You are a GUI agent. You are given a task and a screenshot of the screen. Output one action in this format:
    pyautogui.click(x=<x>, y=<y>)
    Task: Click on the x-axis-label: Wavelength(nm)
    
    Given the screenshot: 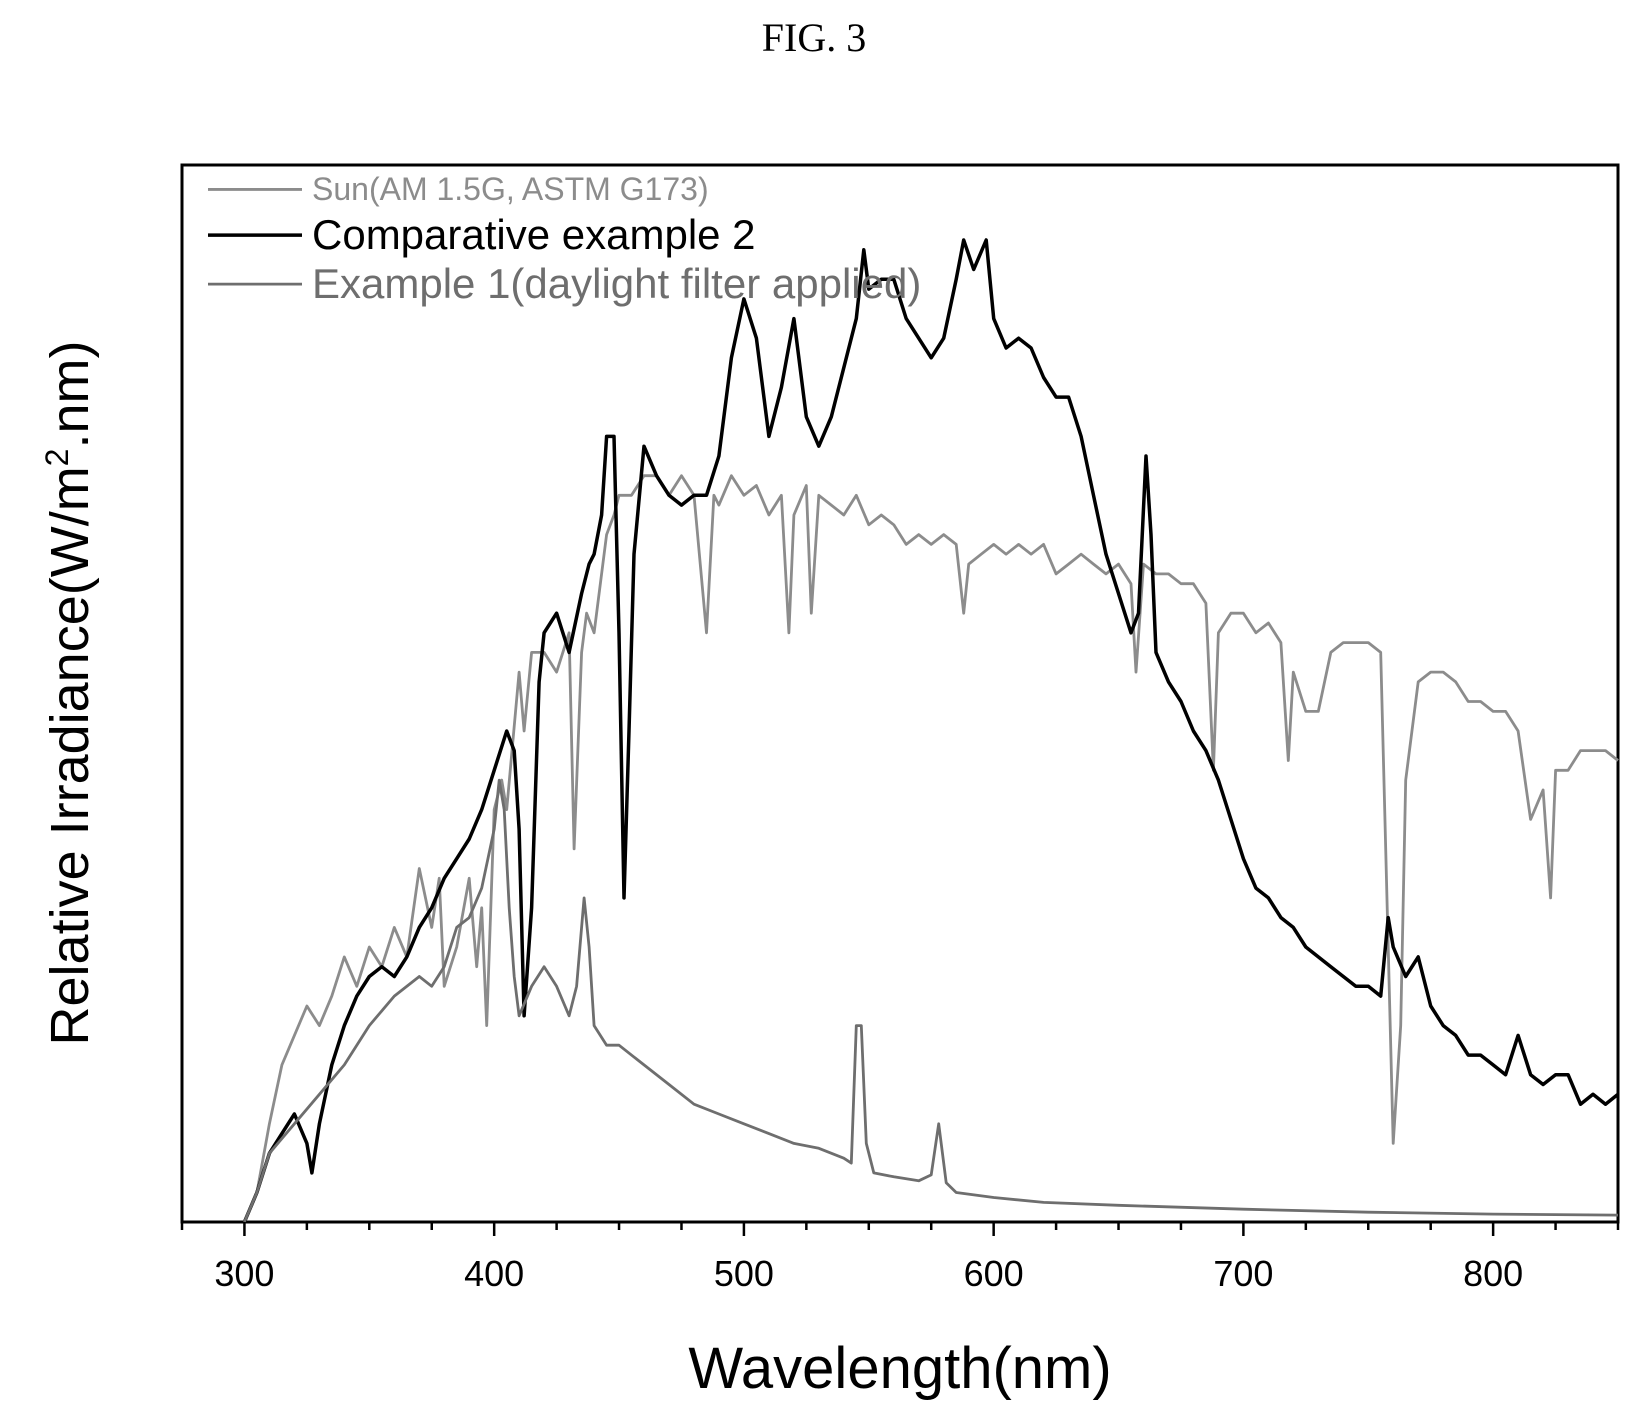 What is the action you would take?
    pyautogui.click(x=899, y=1368)
    